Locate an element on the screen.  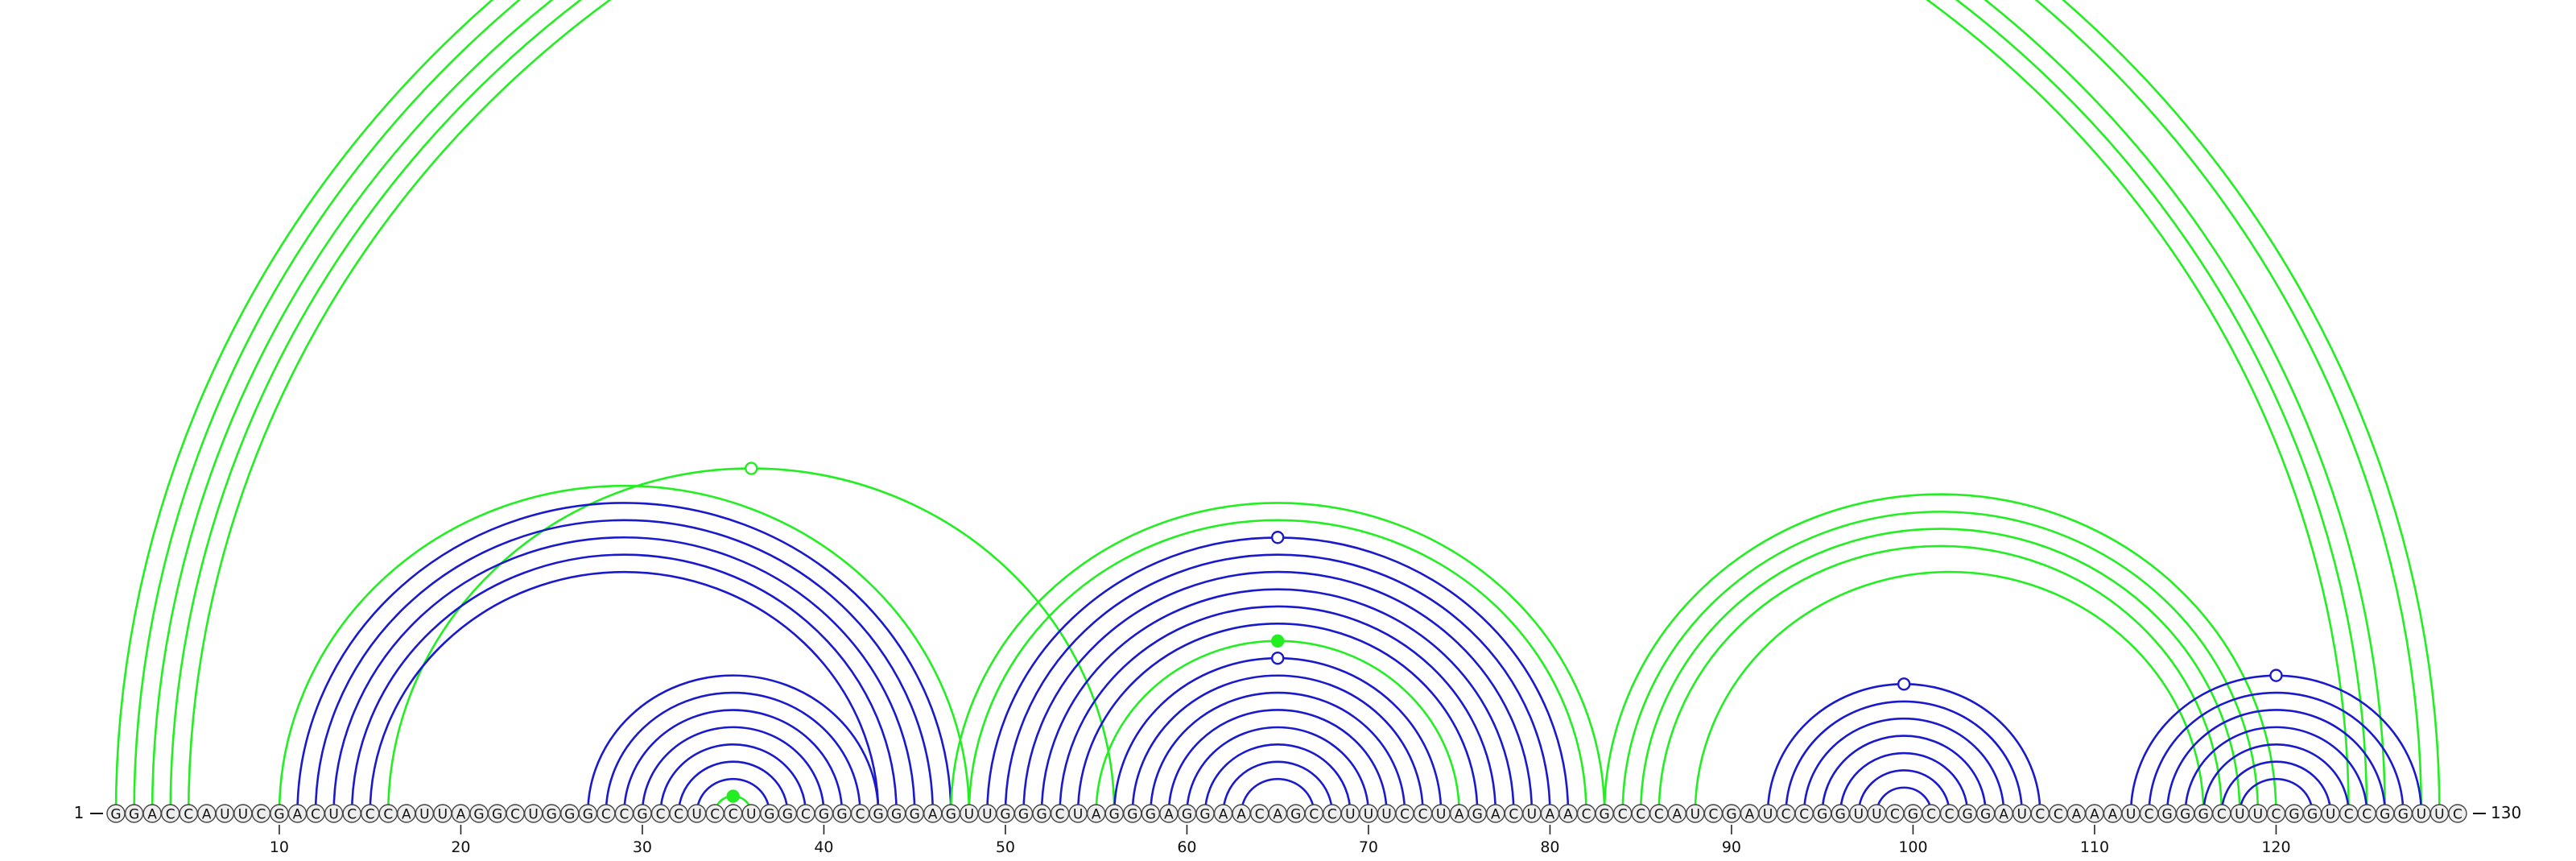
tick-70: 70 is located at coordinates (1368, 840).